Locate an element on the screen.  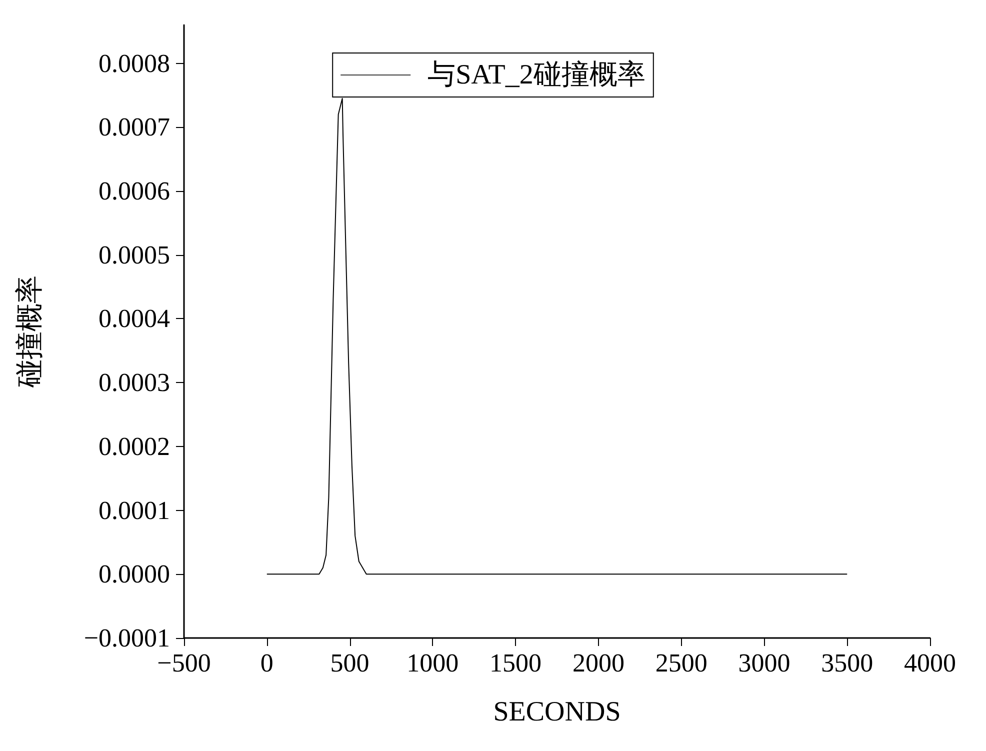
x-tick-label: 0 is located at coordinates (267, 663).